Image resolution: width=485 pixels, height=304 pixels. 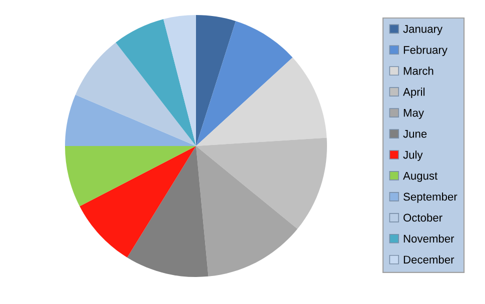 What do you see at coordinates (429, 238) in the screenshot?
I see `legend-label: November` at bounding box center [429, 238].